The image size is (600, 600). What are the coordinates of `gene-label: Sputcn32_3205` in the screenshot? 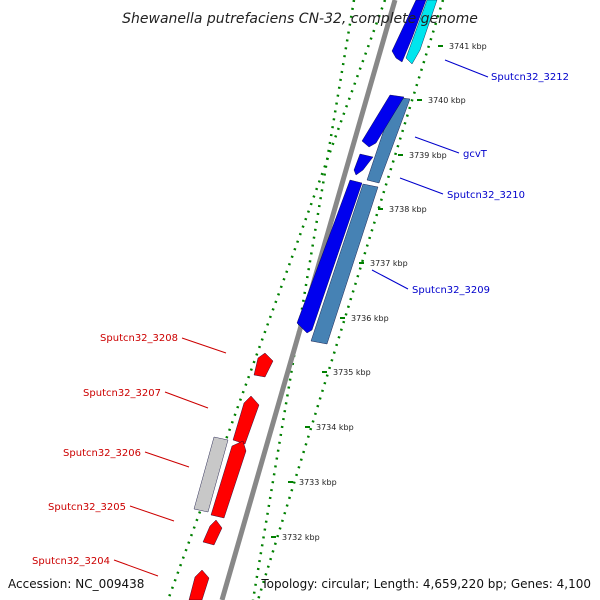 It's located at (87, 507).